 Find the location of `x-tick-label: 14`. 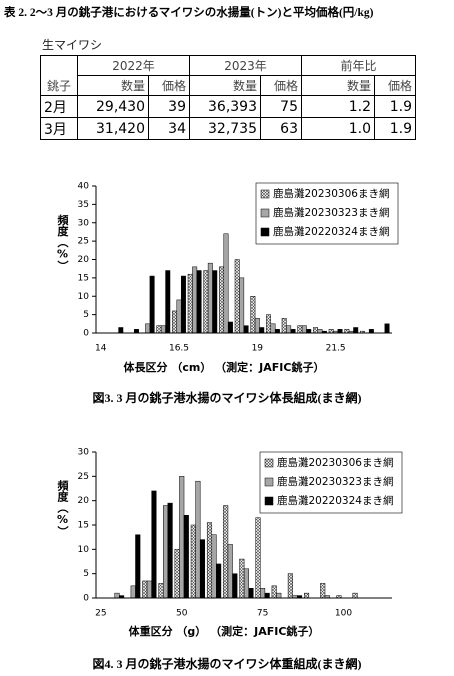

x-tick-label: 14 is located at coordinates (101, 349).